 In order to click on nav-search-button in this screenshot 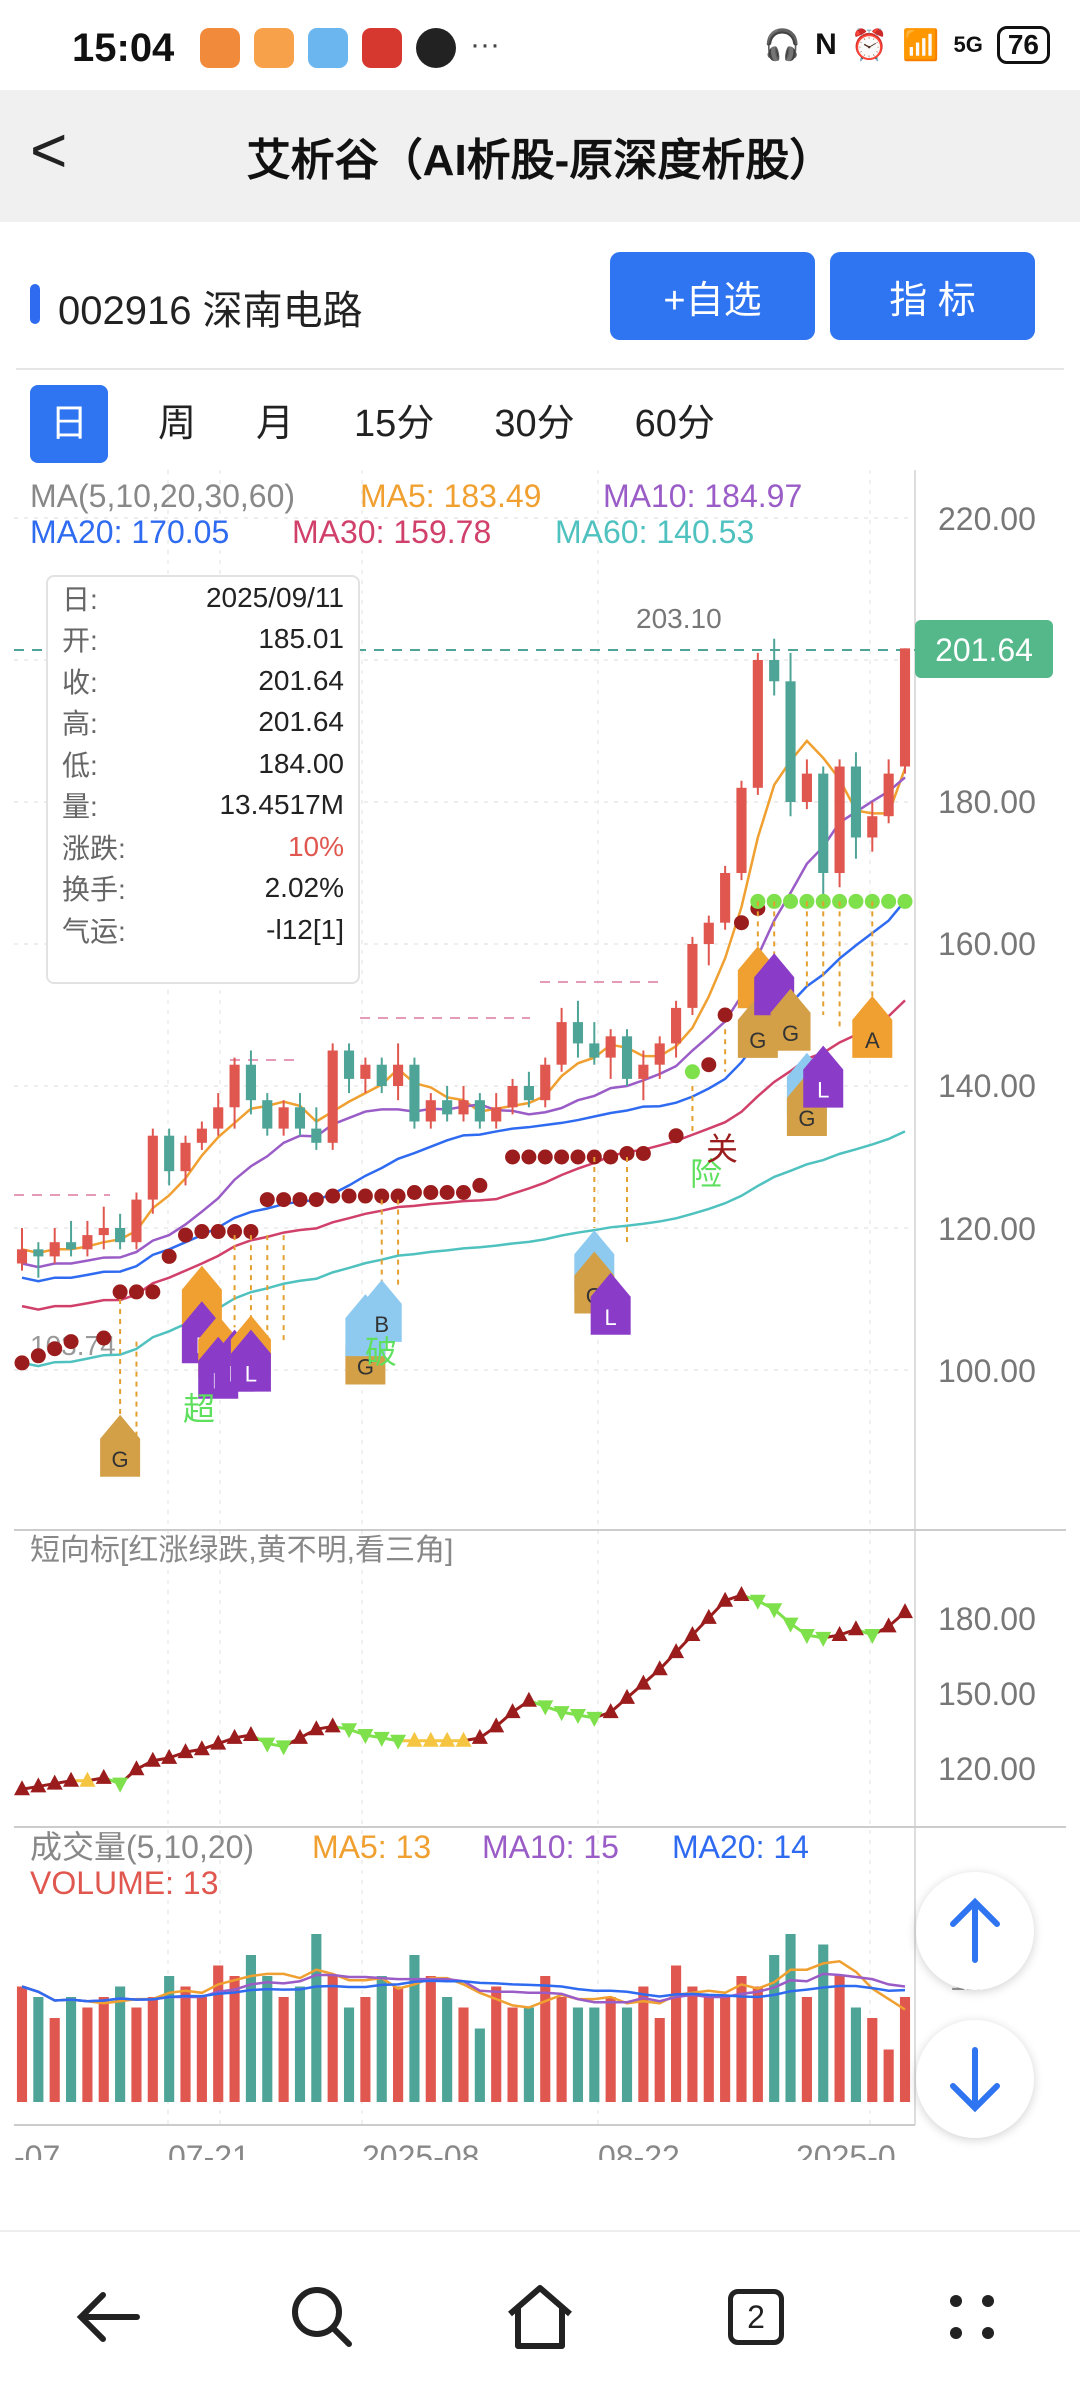, I will do `click(322, 2317)`.